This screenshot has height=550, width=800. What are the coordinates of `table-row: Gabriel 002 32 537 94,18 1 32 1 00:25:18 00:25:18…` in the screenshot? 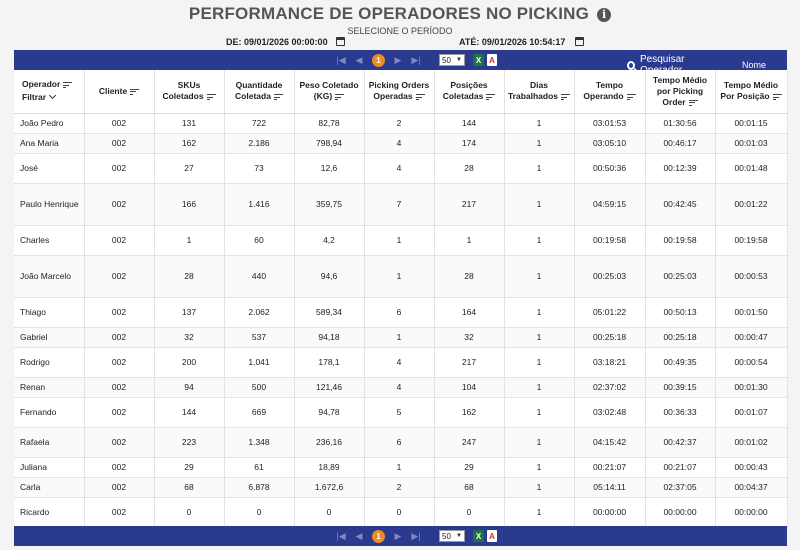 It's located at (401, 337).